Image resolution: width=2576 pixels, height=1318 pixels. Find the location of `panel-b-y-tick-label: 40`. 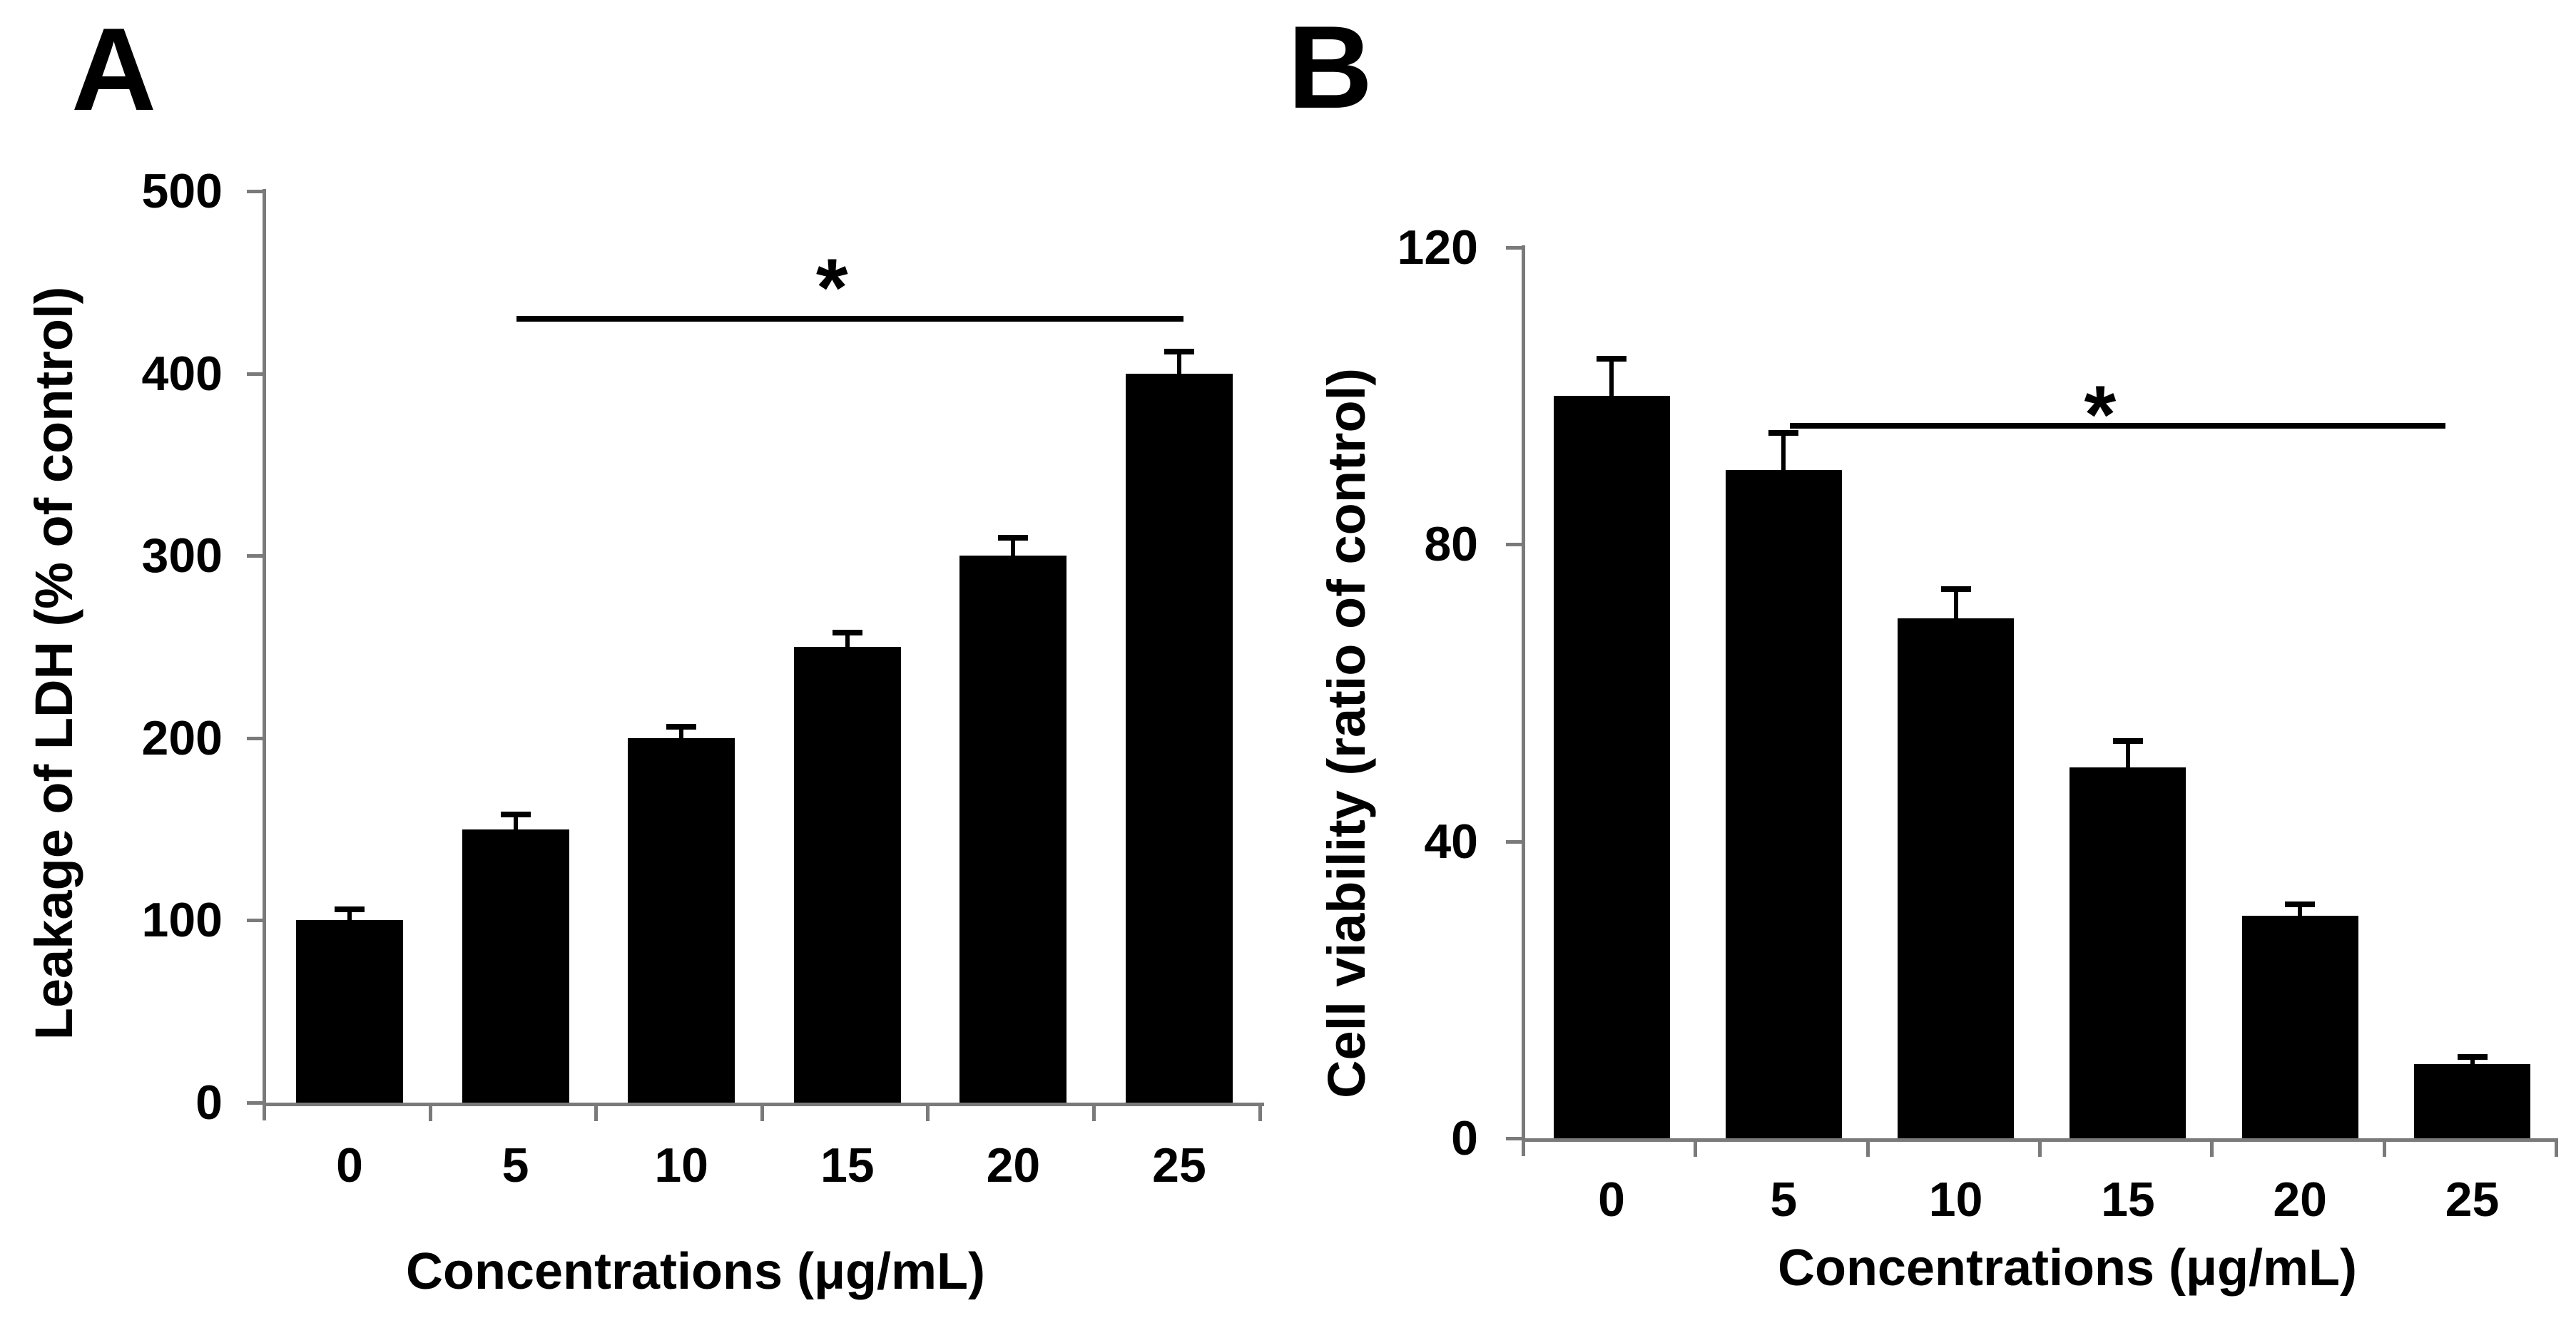

panel-b-y-tick-label: 40 is located at coordinates (1451, 841).